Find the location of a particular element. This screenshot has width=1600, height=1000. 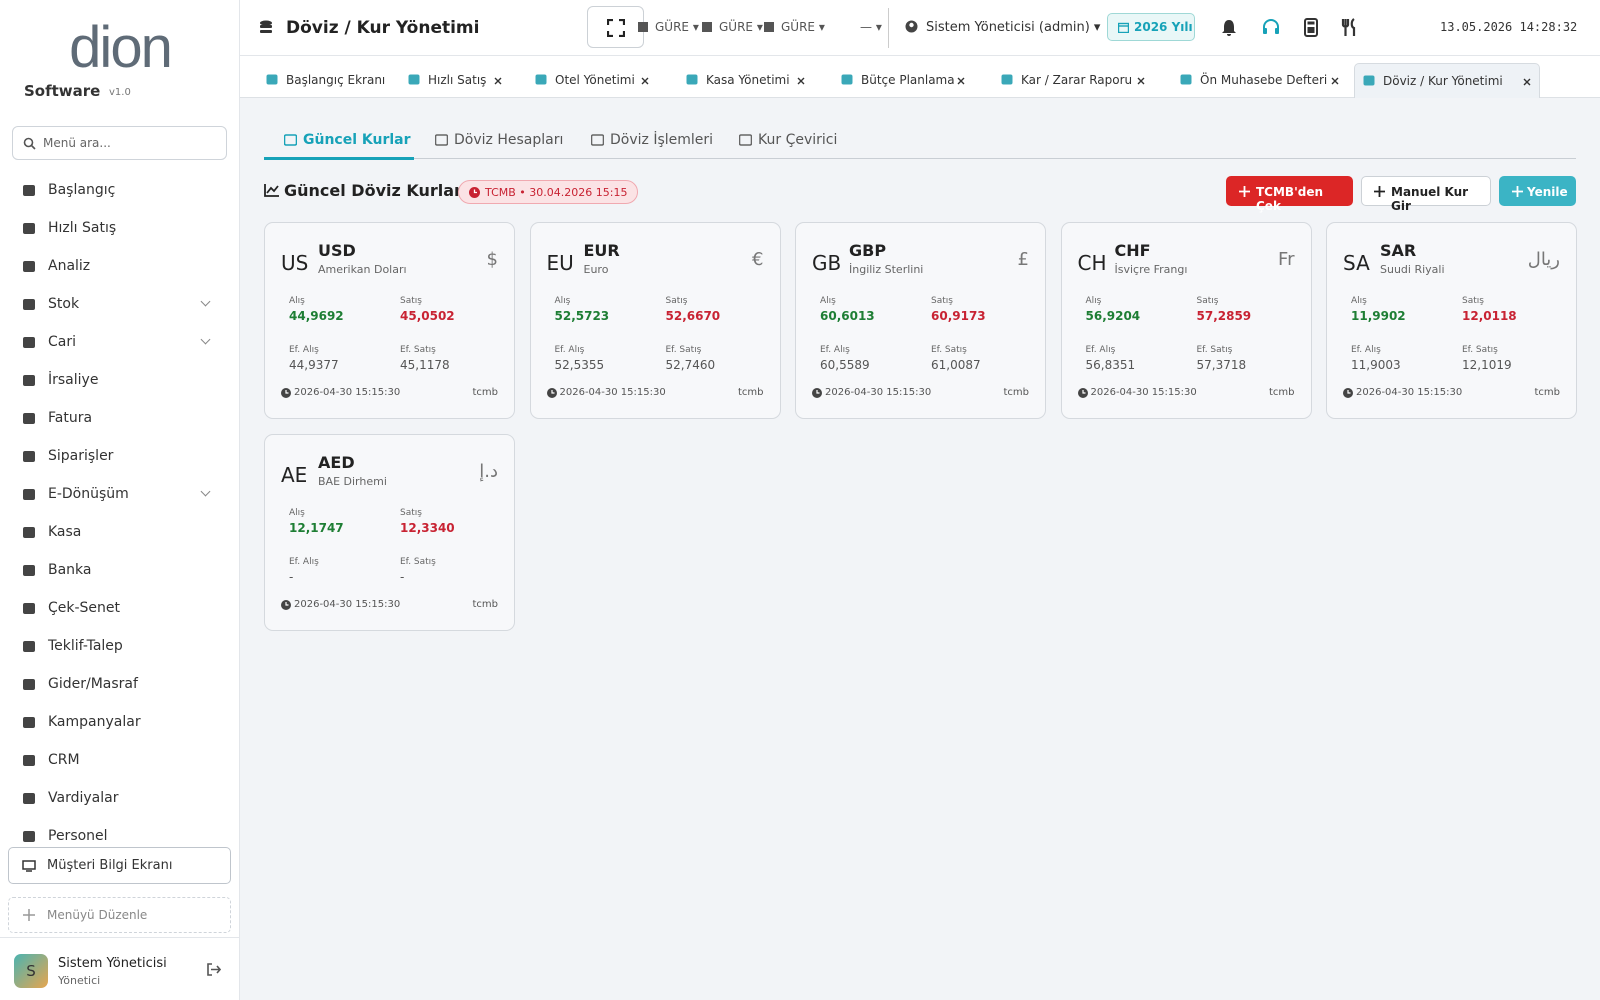

tab: Döviz / Kur Yönetimi is located at coordinates (1447, 80).